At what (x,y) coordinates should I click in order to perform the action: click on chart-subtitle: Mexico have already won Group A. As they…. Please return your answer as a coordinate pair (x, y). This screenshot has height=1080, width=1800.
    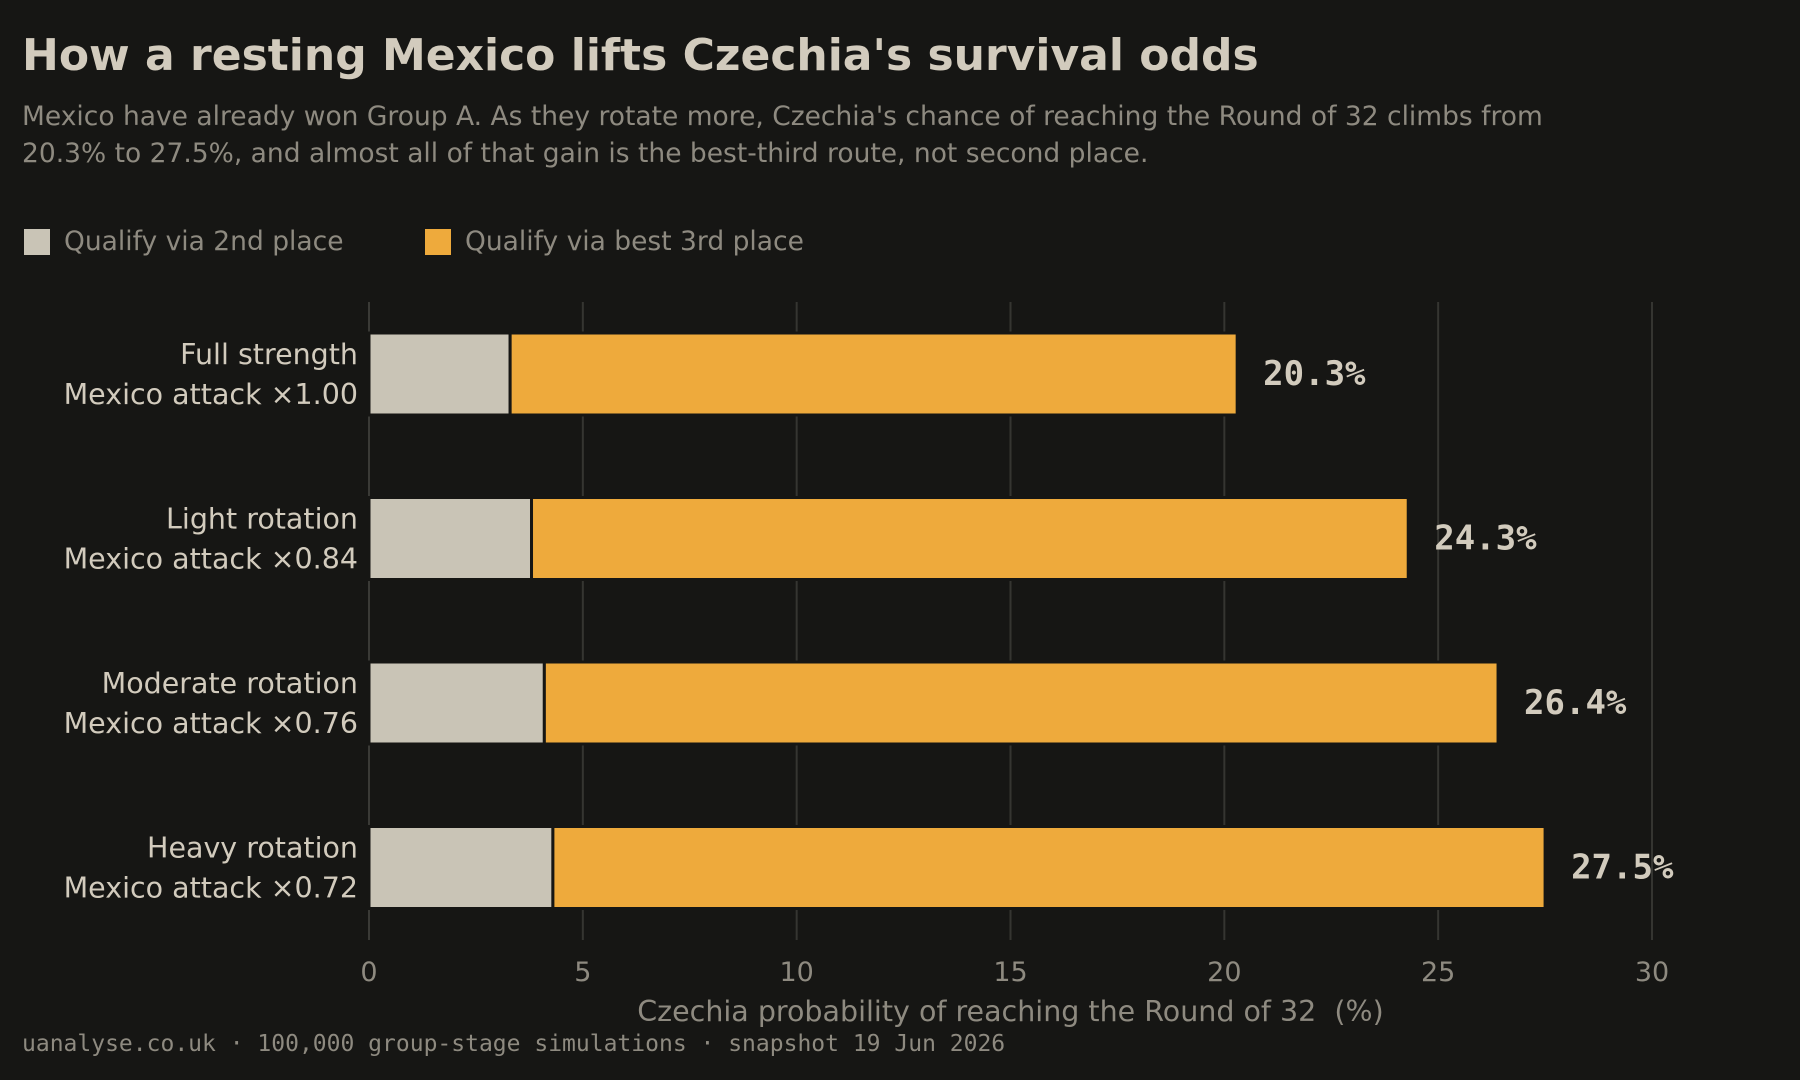
    Looking at the image, I should click on (782, 135).